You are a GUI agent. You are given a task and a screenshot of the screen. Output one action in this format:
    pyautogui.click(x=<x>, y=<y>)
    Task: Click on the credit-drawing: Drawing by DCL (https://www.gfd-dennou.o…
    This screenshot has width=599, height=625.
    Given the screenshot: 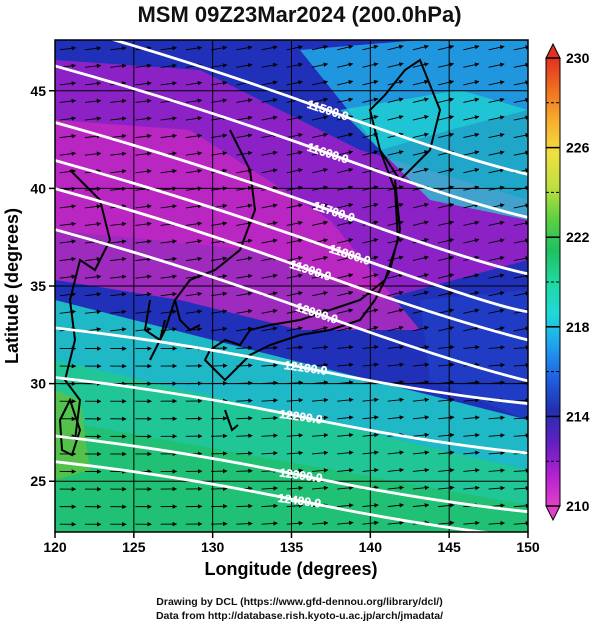 What is the action you would take?
    pyautogui.click(x=299, y=602)
    